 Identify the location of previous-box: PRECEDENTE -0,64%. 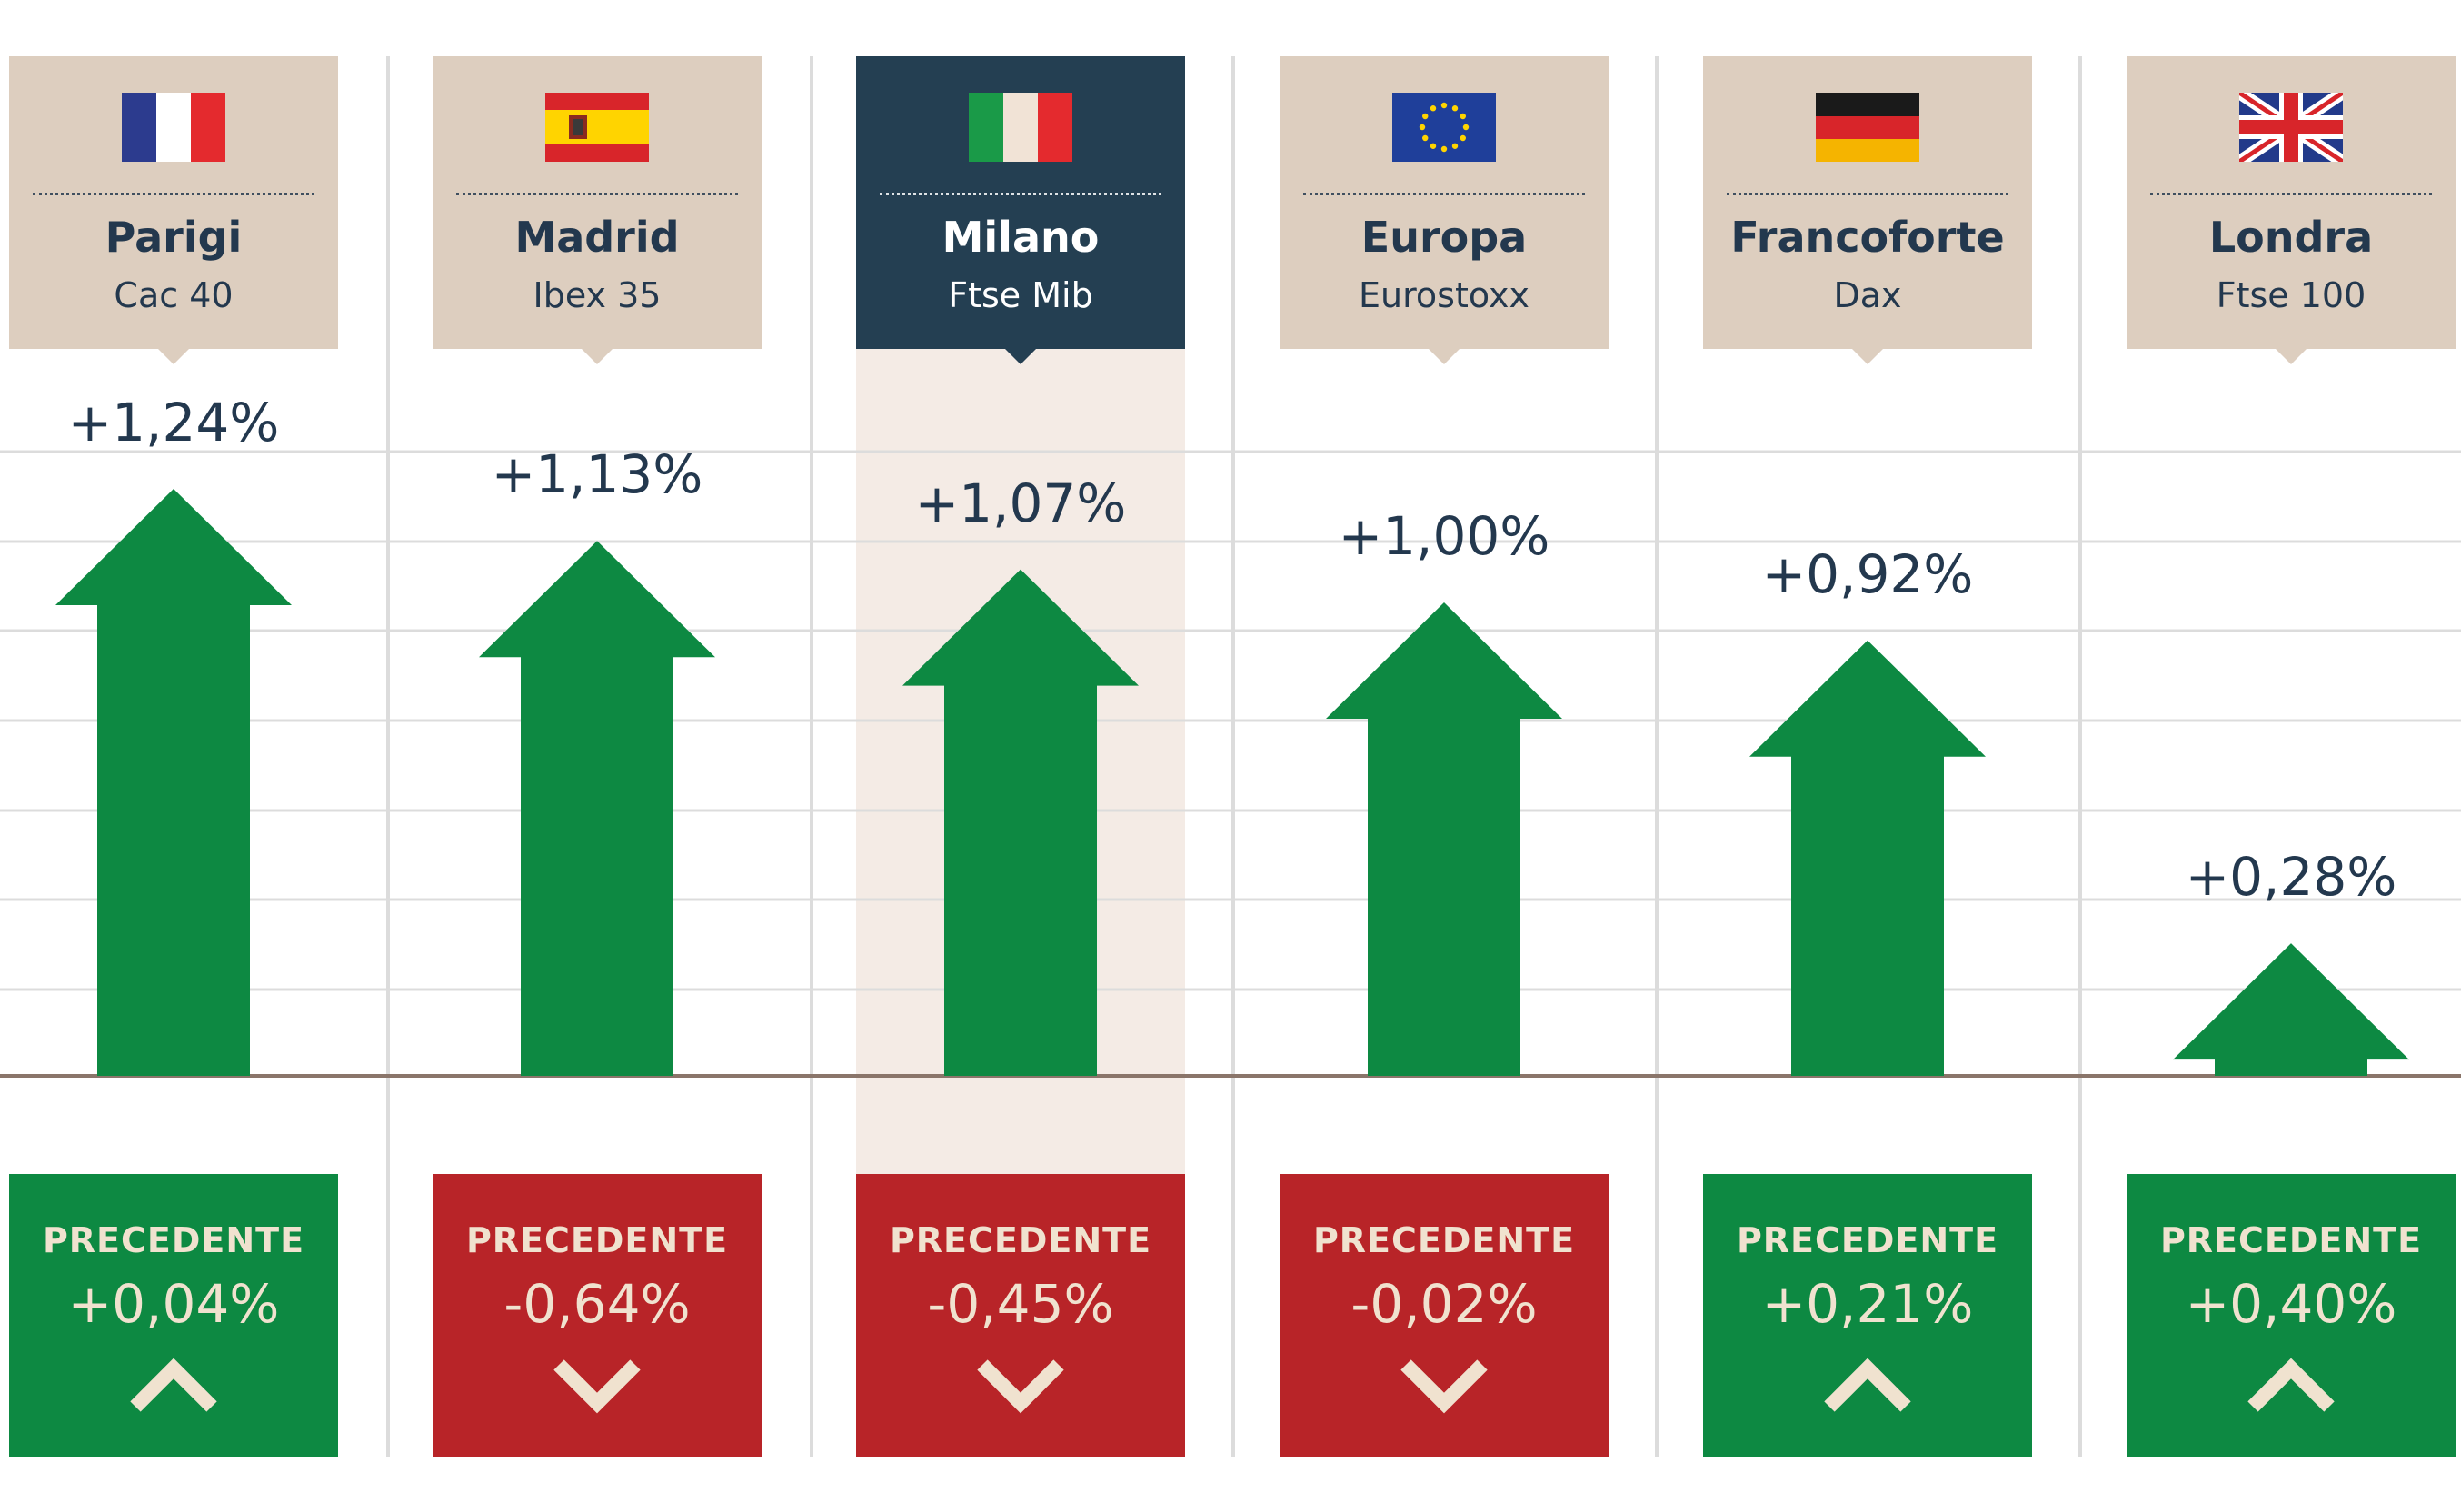
(597, 1308).